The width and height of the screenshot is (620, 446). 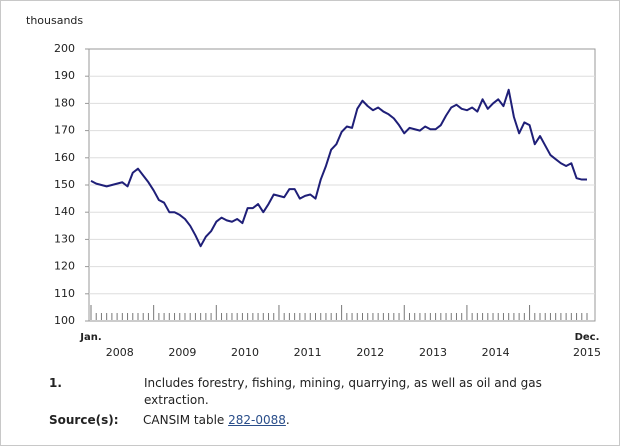 I want to click on x-tick-label: Jan., so click(x=90, y=337).